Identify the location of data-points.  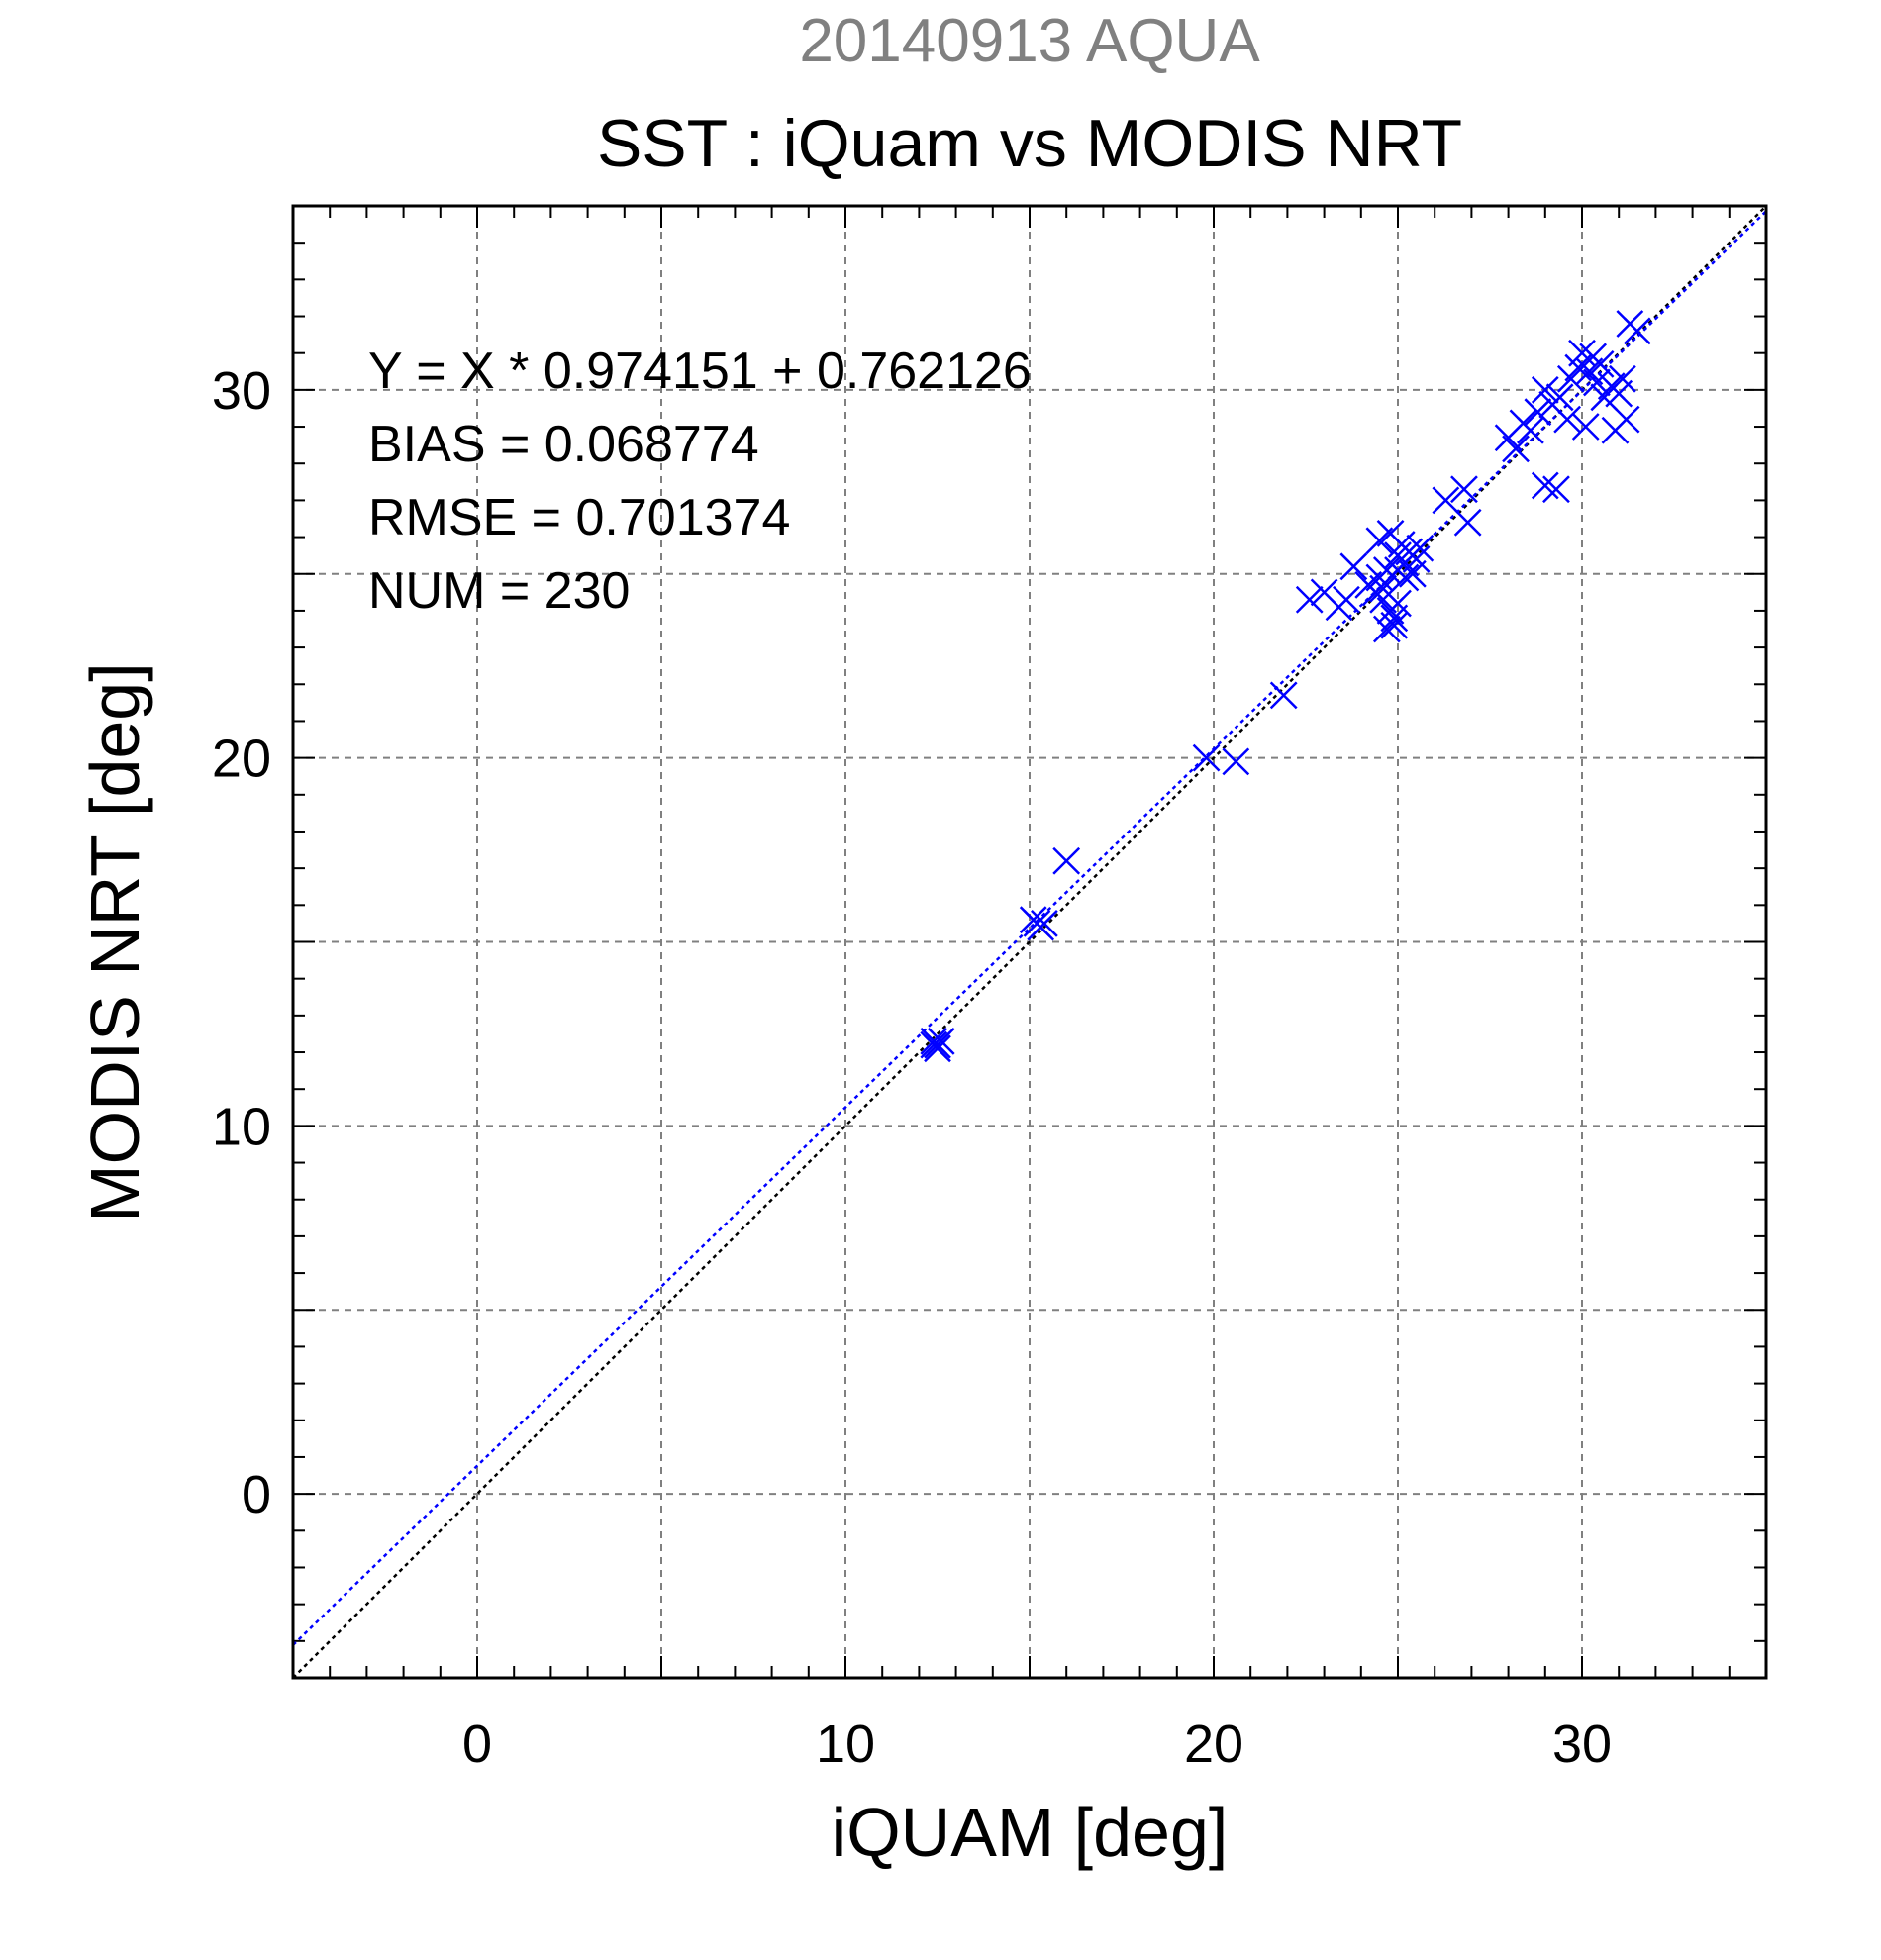
(1285, 686).